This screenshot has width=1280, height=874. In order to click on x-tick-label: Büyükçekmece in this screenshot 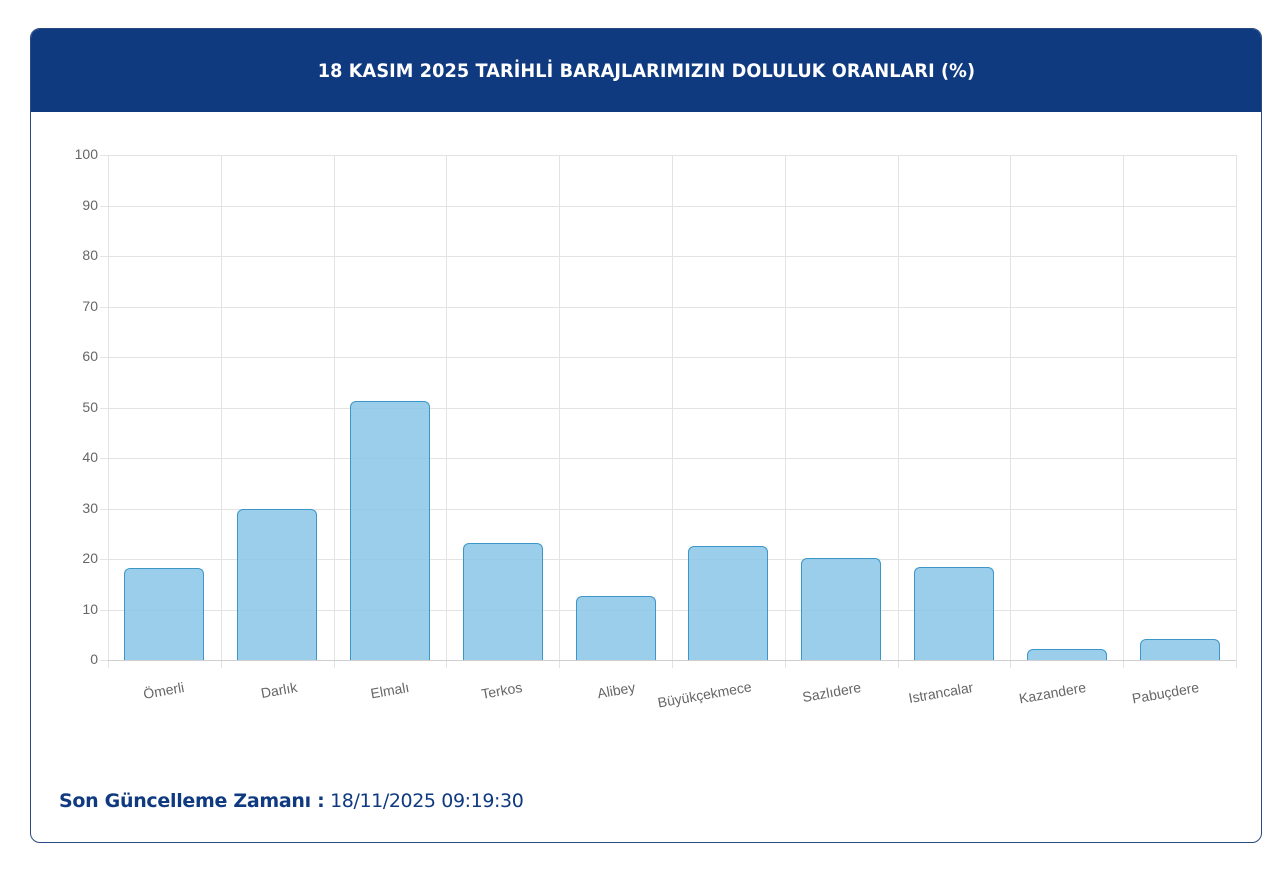, I will do `click(704, 694)`.